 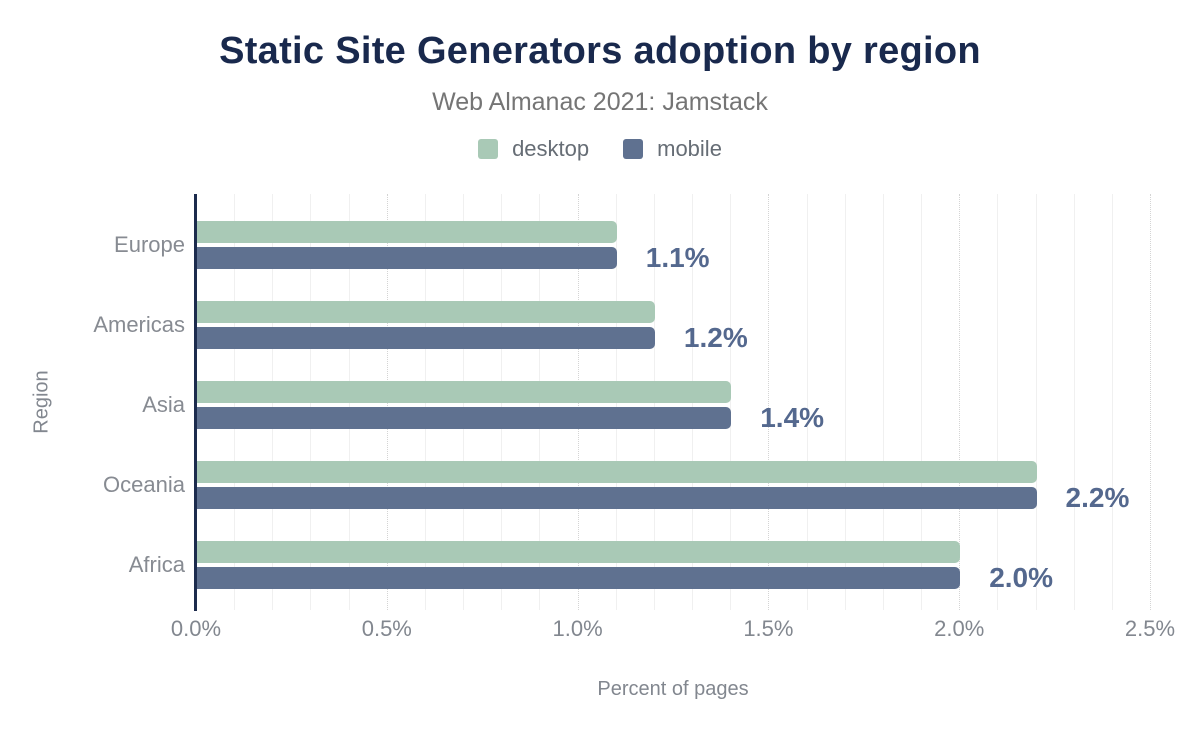 I want to click on x-axis-title: Percent of pages, so click(x=673, y=689).